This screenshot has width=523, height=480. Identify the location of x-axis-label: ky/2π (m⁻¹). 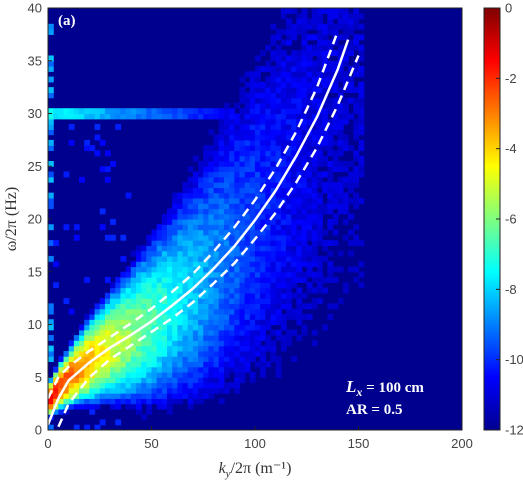
(255, 470).